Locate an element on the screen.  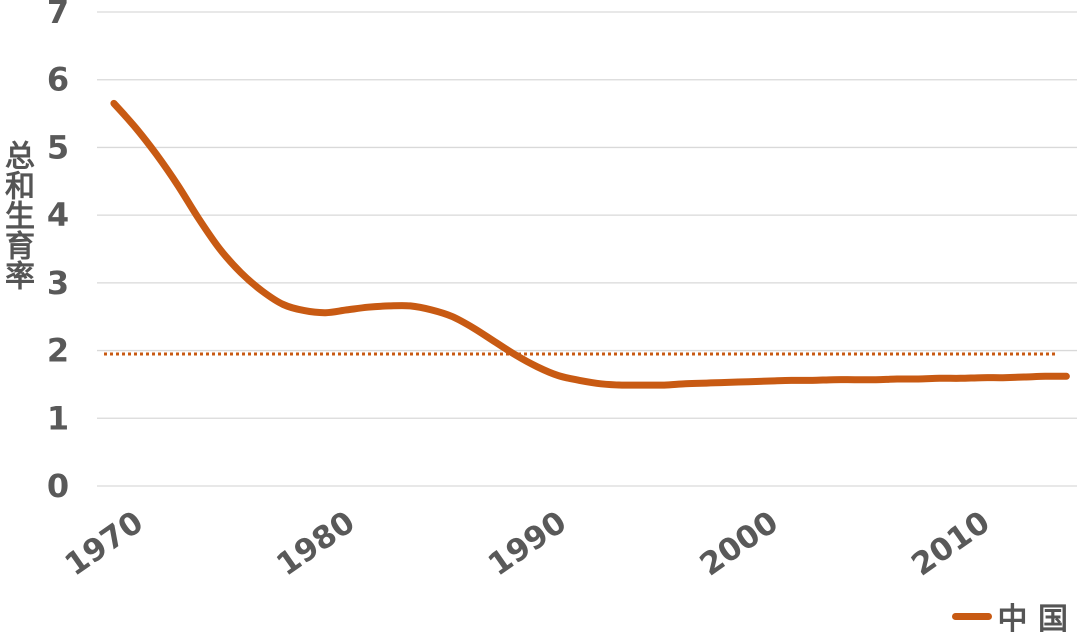
x-tick-label: 2010 is located at coordinates (950, 543).